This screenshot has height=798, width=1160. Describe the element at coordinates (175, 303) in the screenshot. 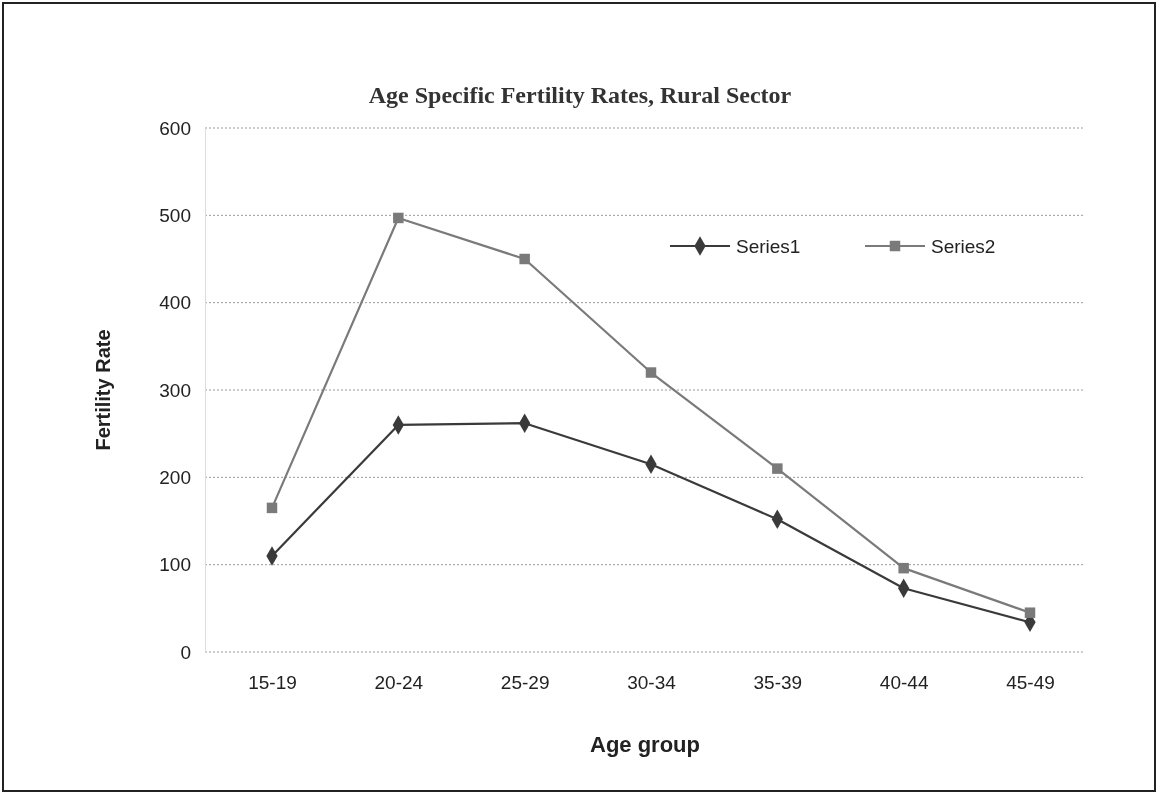

I see `y-tick-label: 400` at that location.